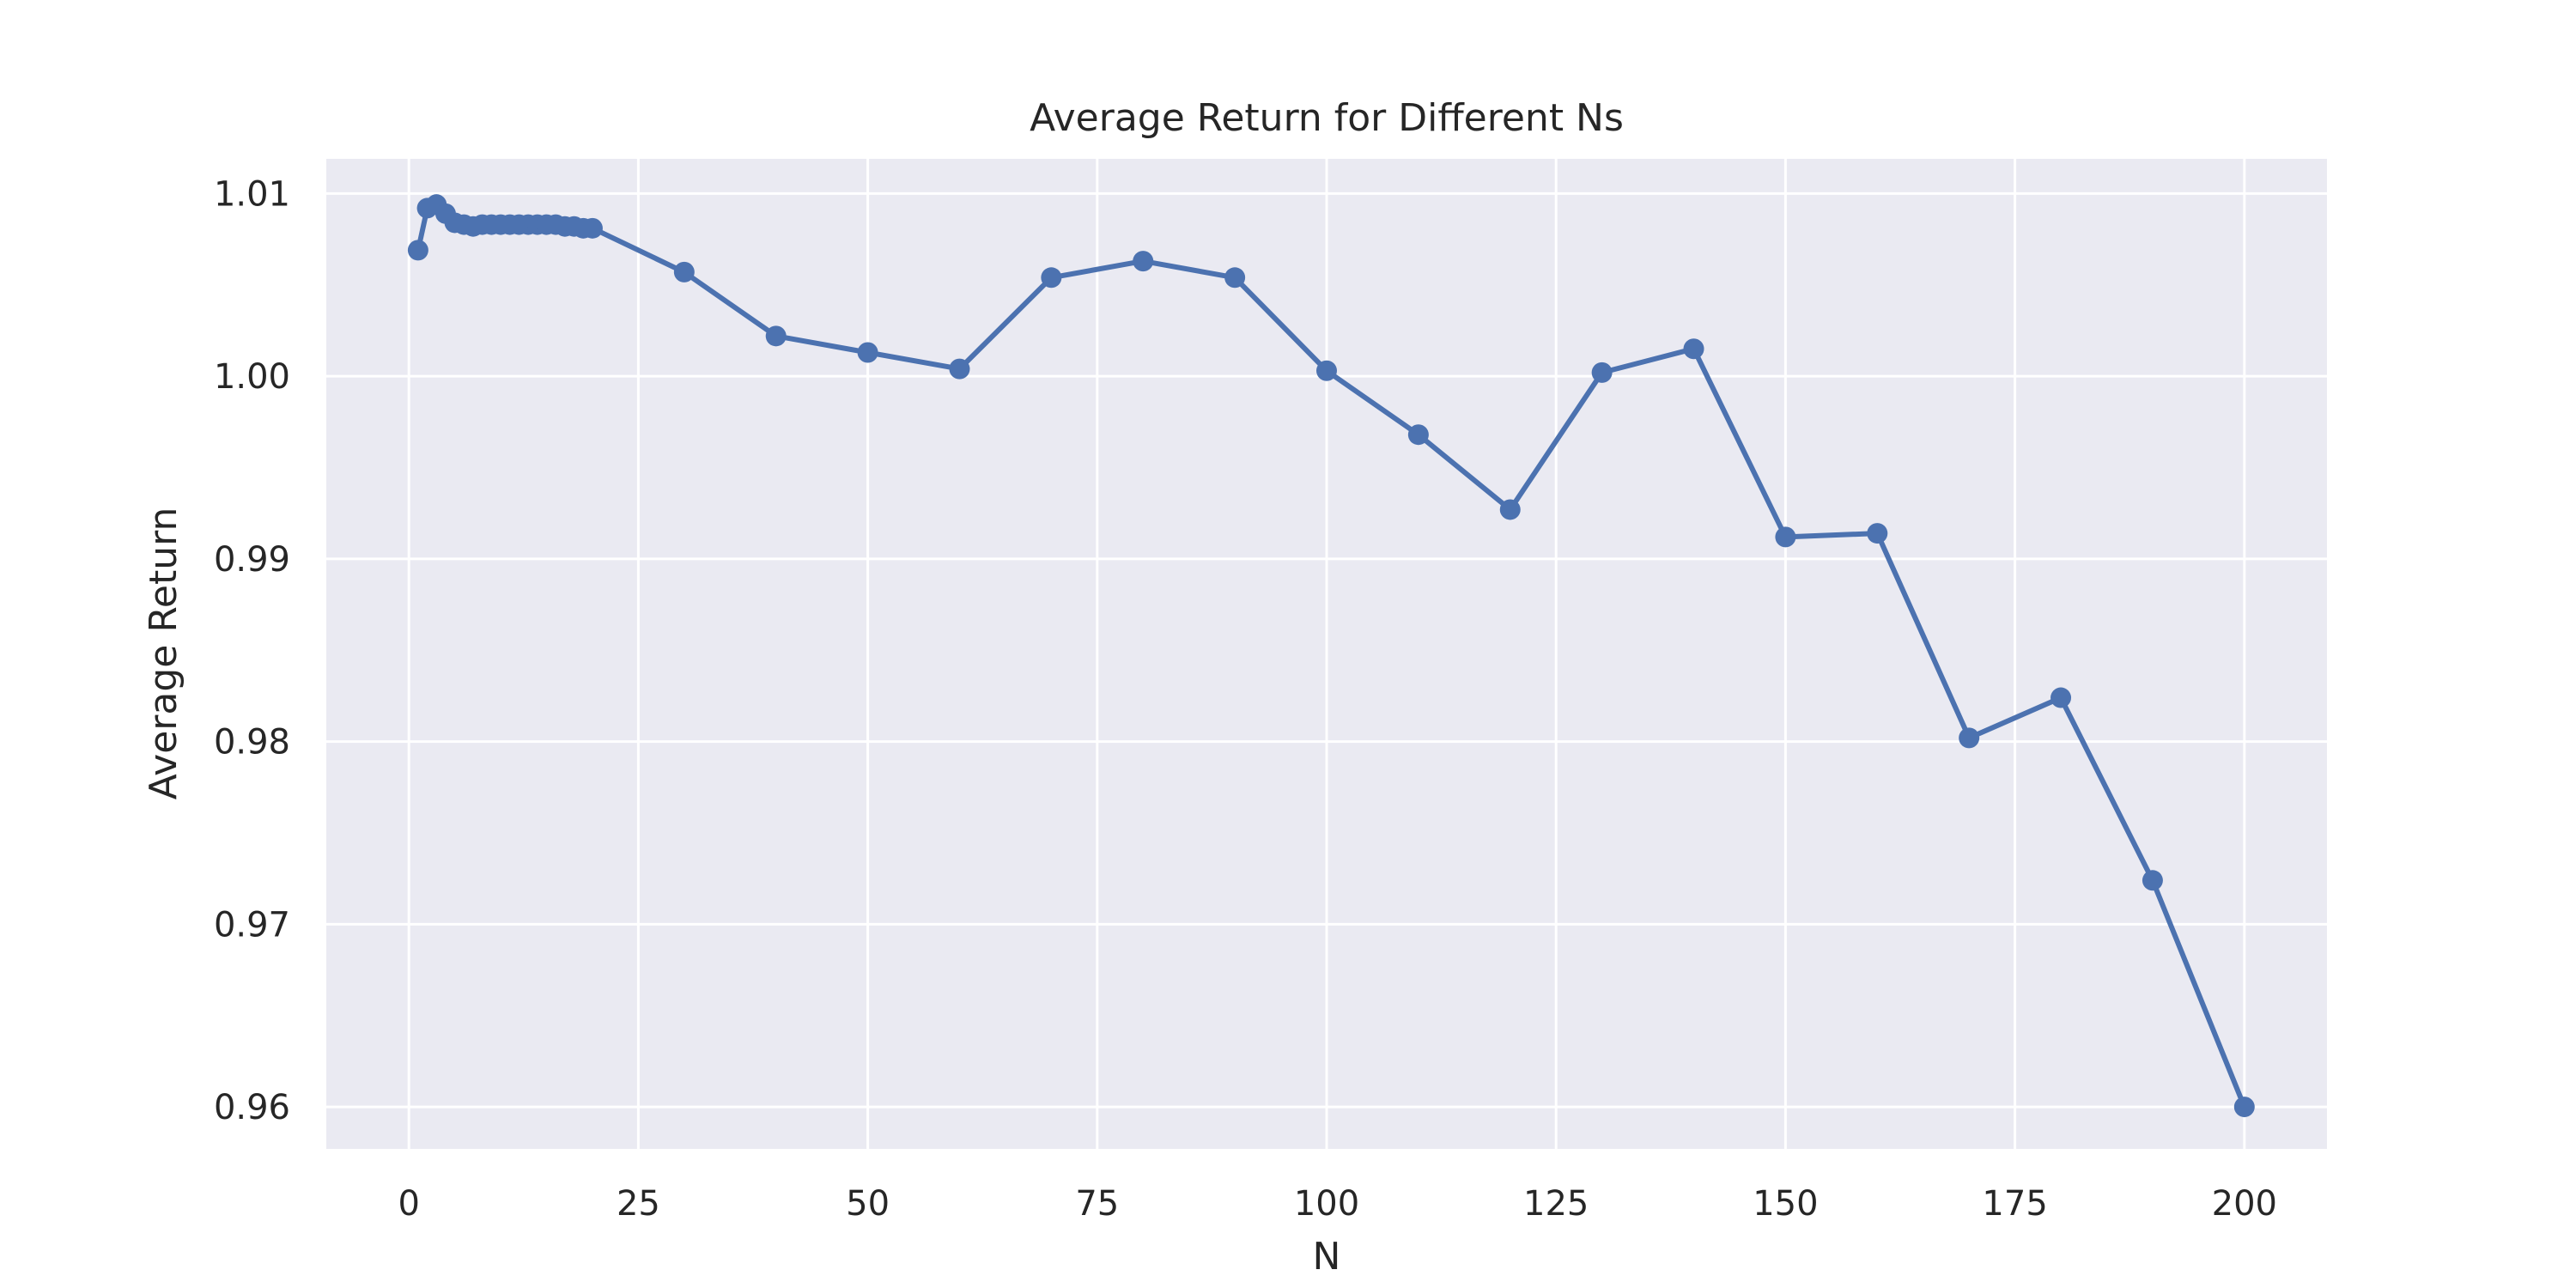  Describe the element at coordinates (1327, 1257) in the screenshot. I see `x-axis-label: N` at that location.